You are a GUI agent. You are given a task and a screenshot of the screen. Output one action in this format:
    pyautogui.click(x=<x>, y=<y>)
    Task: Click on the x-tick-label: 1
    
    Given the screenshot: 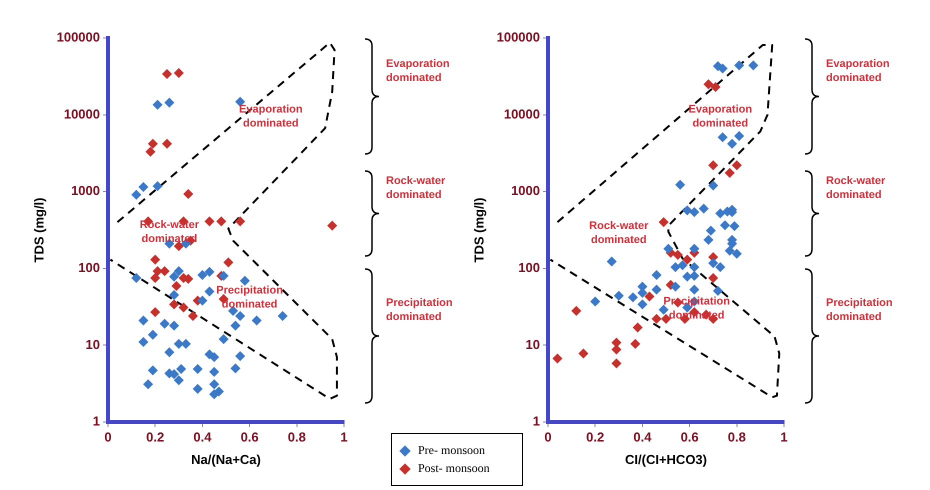 What is the action you would take?
    pyautogui.click(x=344, y=436)
    